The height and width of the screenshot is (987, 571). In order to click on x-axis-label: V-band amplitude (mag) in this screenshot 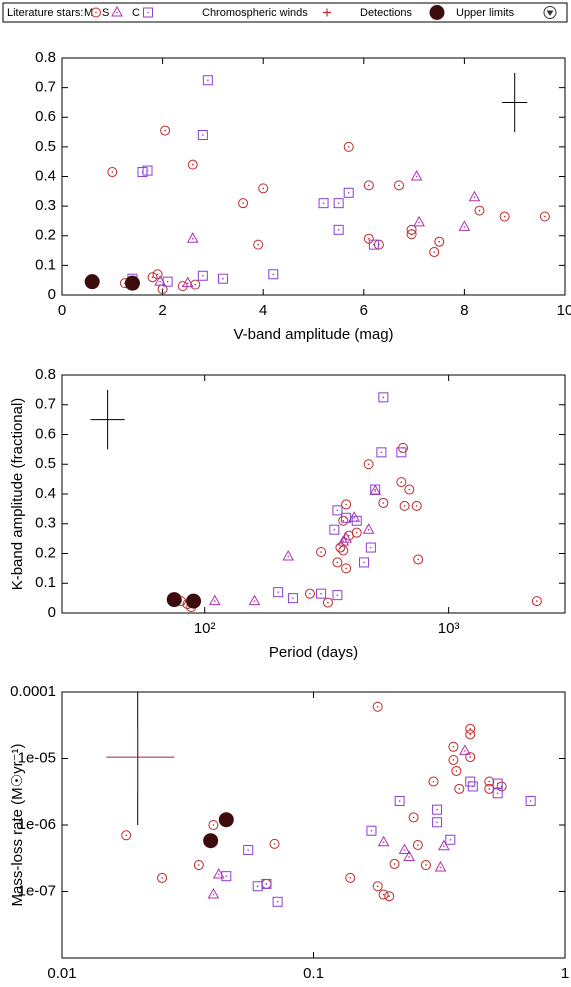, I will do `click(313, 334)`.